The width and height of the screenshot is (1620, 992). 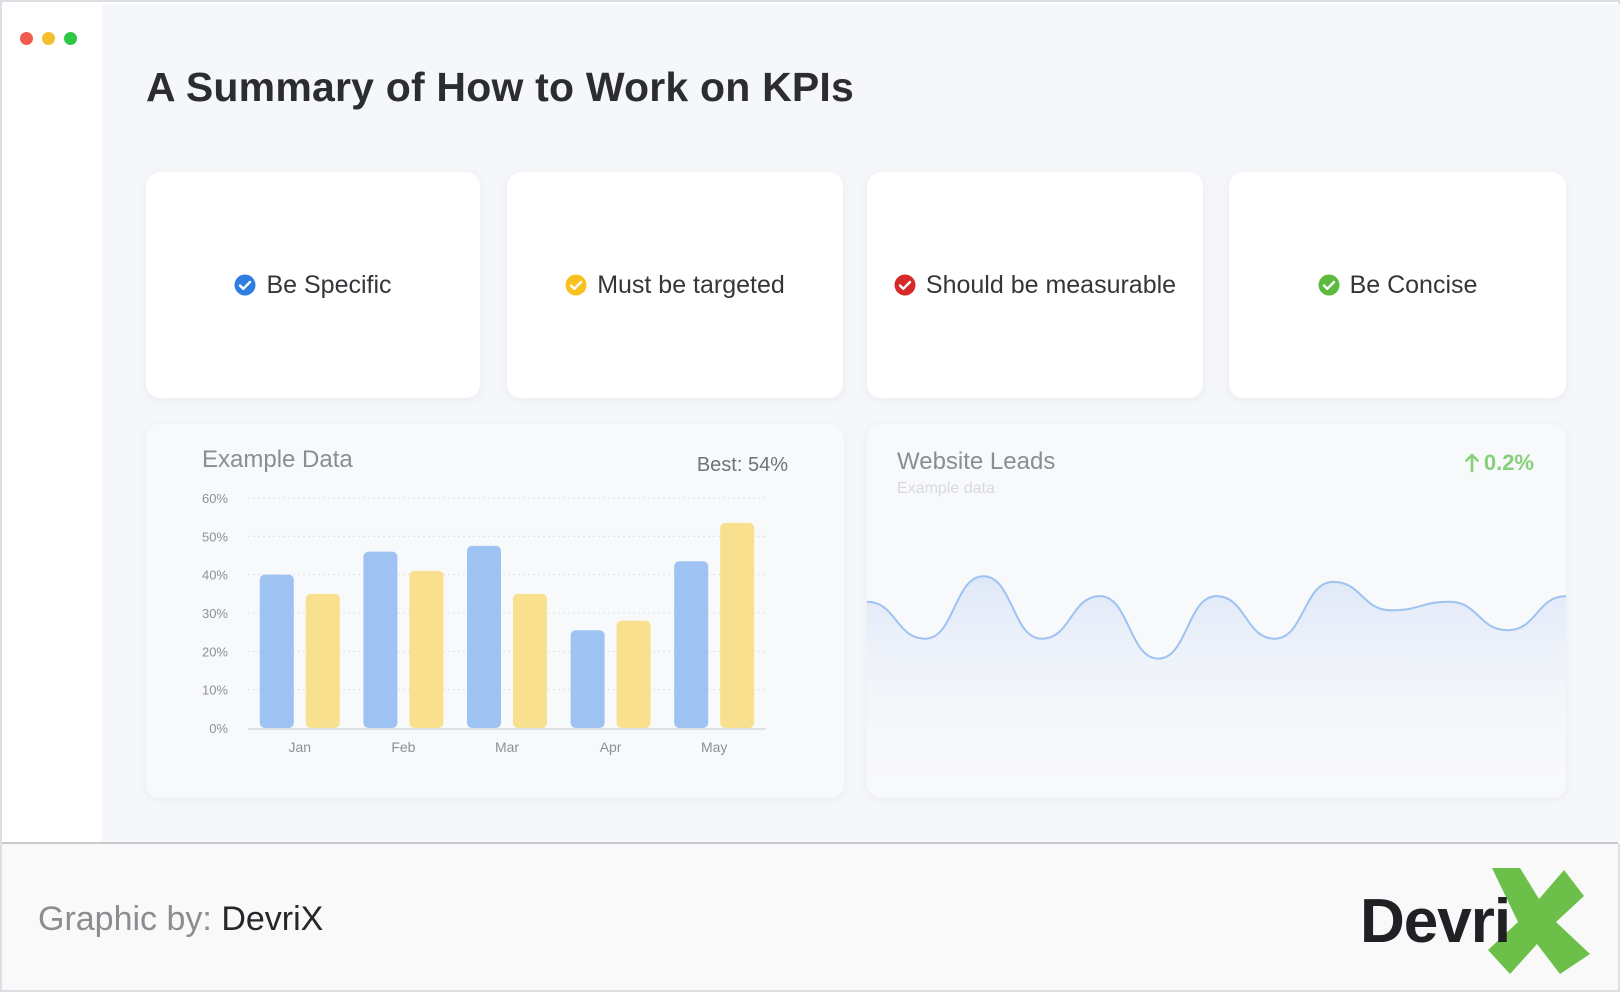 What do you see at coordinates (218, 728) in the screenshot?
I see `y-tick-label: 0%` at bounding box center [218, 728].